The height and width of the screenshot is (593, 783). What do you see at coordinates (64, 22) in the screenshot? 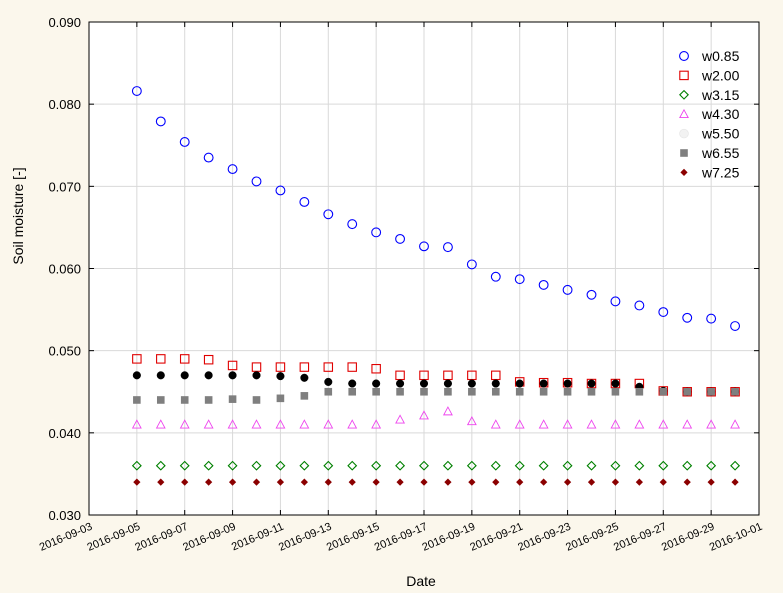
I see `y-tick-label: 0.090` at bounding box center [64, 22].